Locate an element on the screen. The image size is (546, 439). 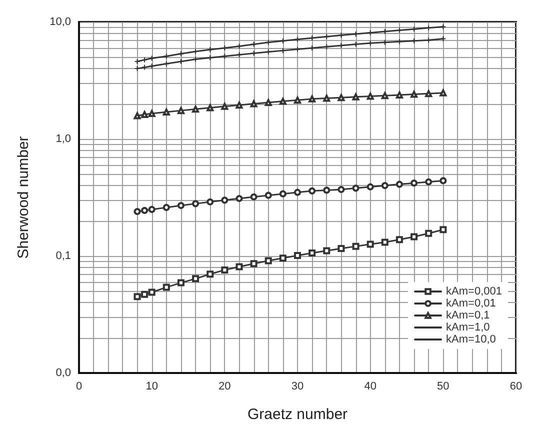
legend-label: kAm=0,01 is located at coordinates (471, 304).